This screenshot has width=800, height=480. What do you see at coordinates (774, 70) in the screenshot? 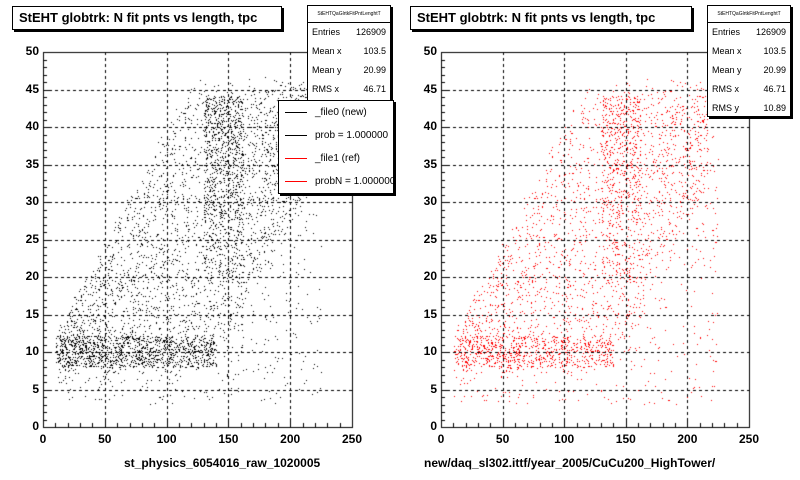
I see `right-stats-value: 20.99` at bounding box center [774, 70].